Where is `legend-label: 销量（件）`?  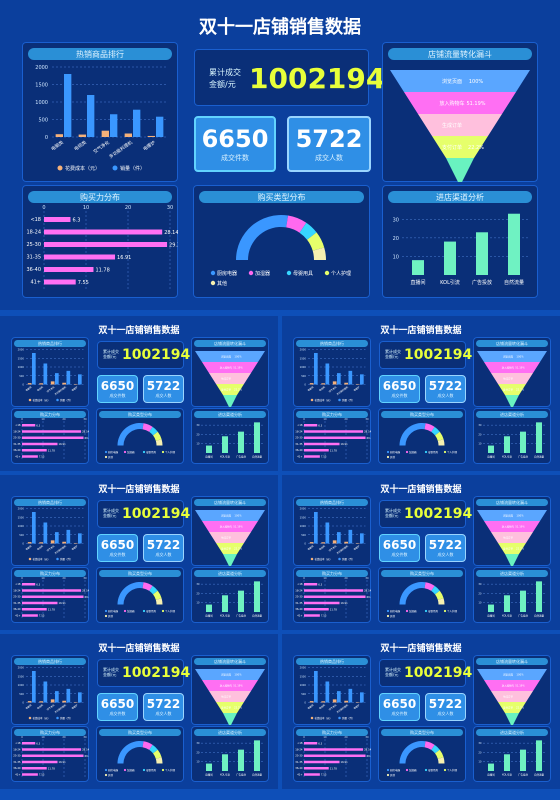
legend-label: 销量（件） is located at coordinates (348, 718).